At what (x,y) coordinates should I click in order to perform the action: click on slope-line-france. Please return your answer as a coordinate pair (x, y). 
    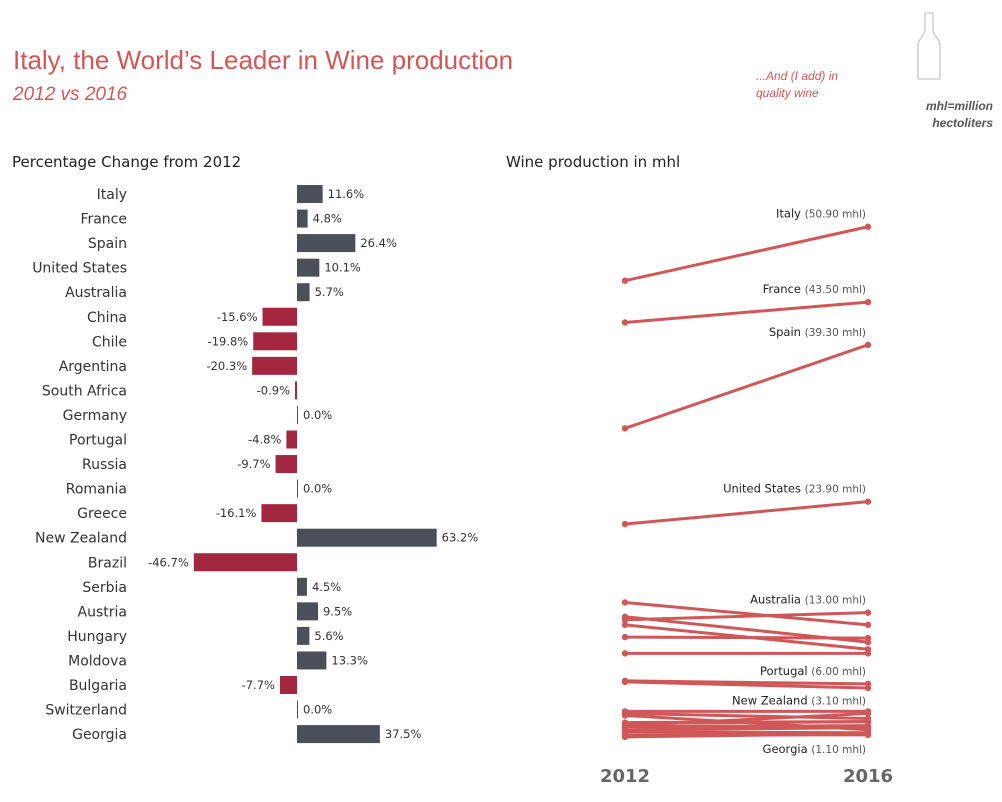
    Looking at the image, I should click on (746, 312).